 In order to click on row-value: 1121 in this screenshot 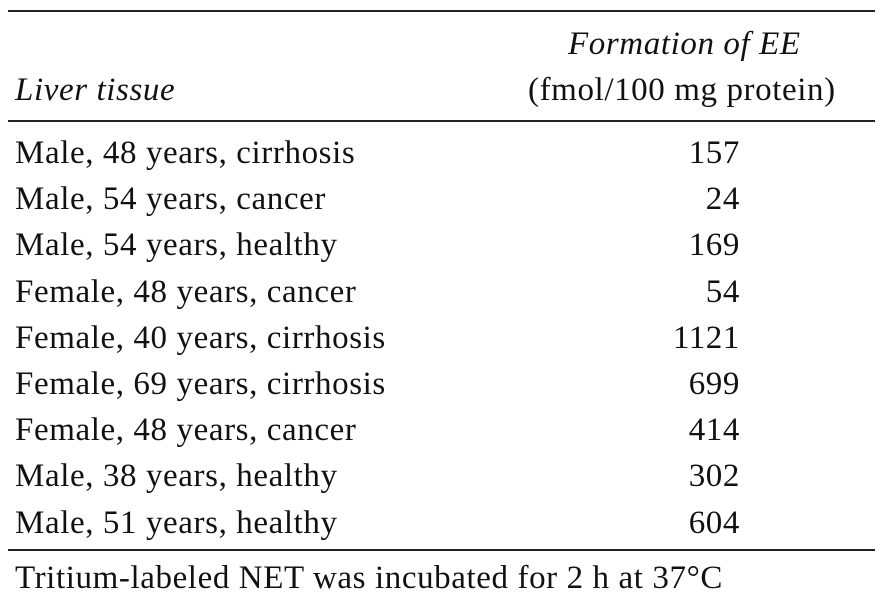, I will do `click(706, 337)`.